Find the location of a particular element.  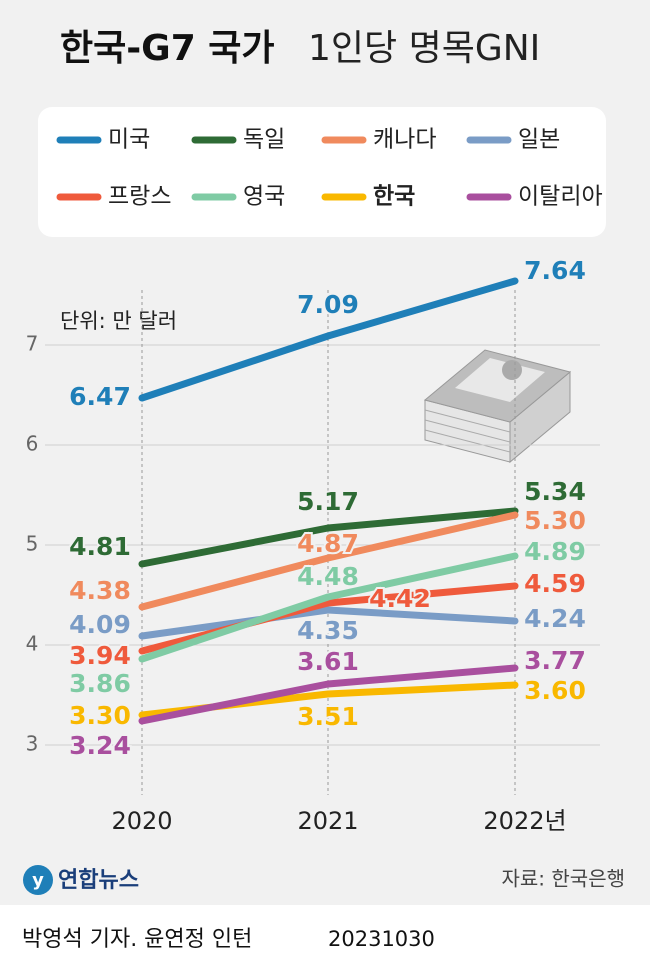

data-label: 3.94 is located at coordinates (100, 655).